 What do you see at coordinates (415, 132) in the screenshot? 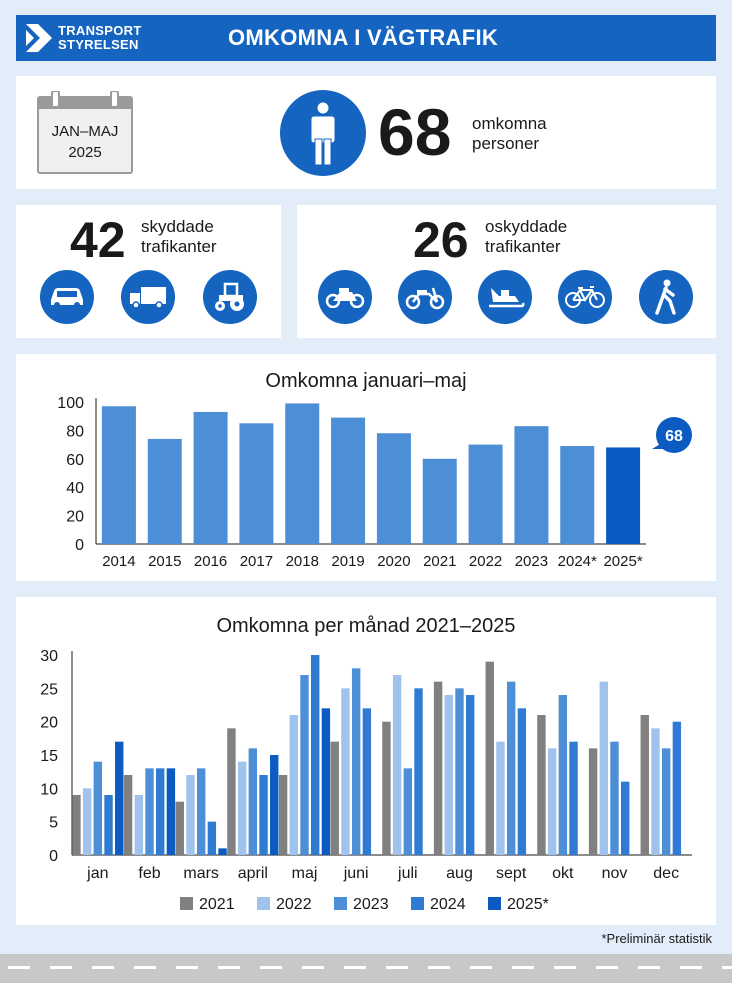
I see `total-value: 68` at bounding box center [415, 132].